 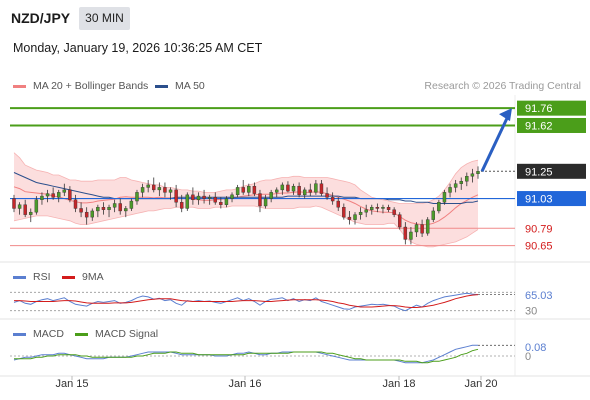 I want to click on legend-ma20-swatch, so click(x=19, y=86).